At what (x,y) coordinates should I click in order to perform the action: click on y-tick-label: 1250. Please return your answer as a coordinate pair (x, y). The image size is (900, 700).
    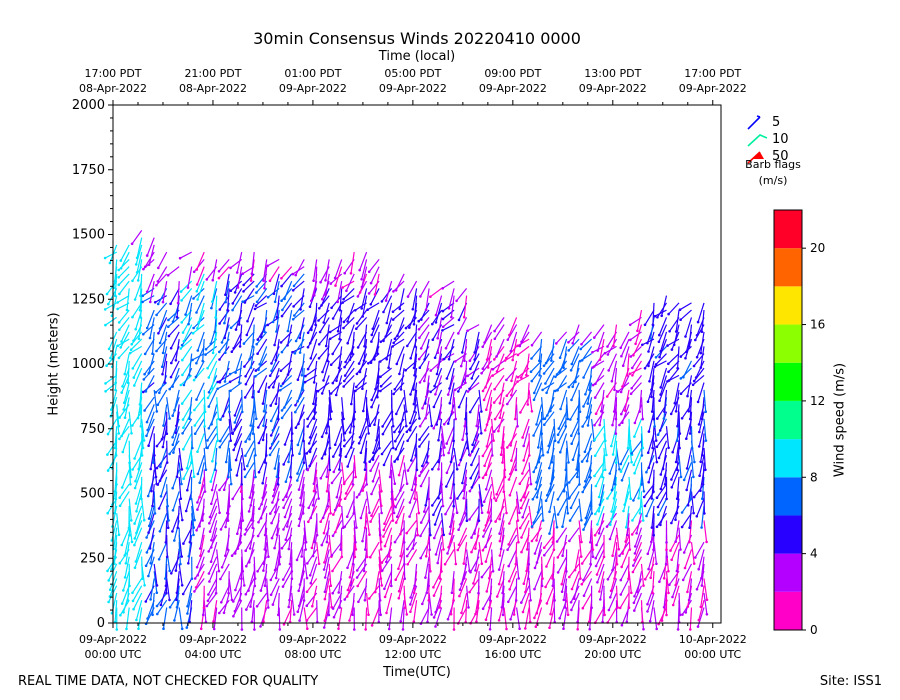
    Looking at the image, I should click on (88, 299).